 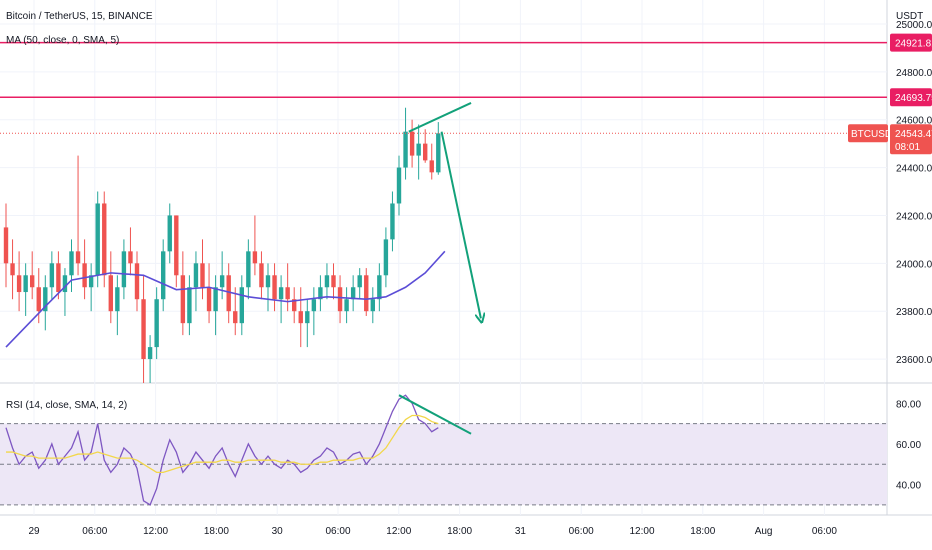 I want to click on price-tick-label: 24200.00, so click(x=914, y=216).